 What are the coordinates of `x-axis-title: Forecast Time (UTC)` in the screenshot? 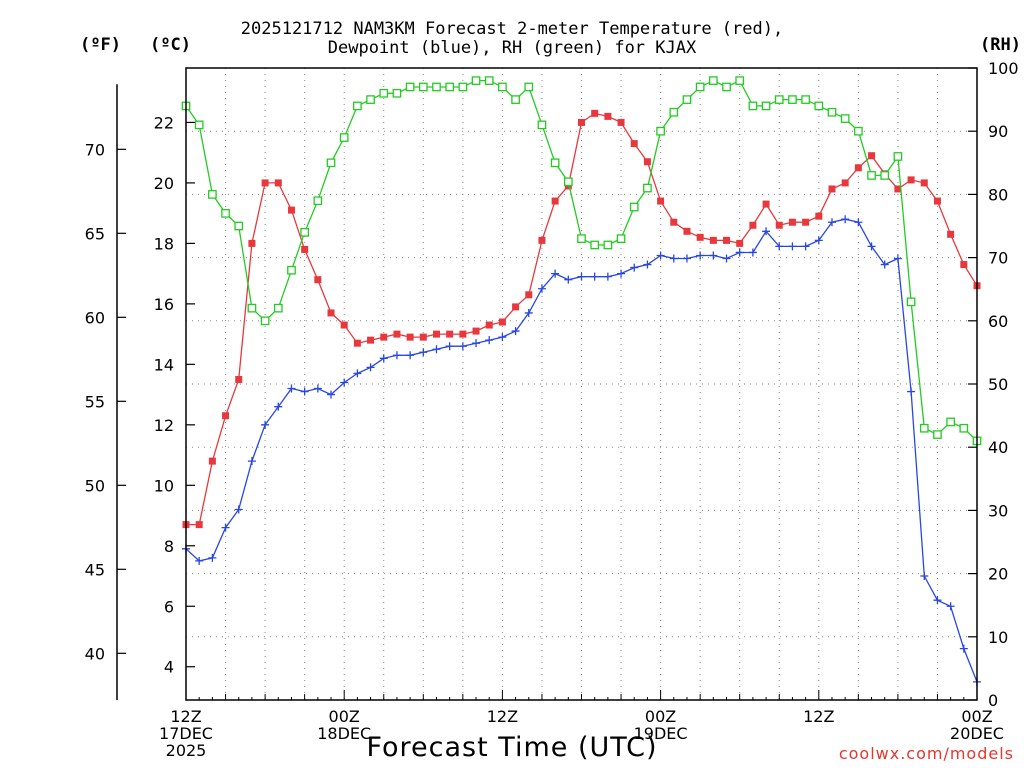 It's located at (512, 747).